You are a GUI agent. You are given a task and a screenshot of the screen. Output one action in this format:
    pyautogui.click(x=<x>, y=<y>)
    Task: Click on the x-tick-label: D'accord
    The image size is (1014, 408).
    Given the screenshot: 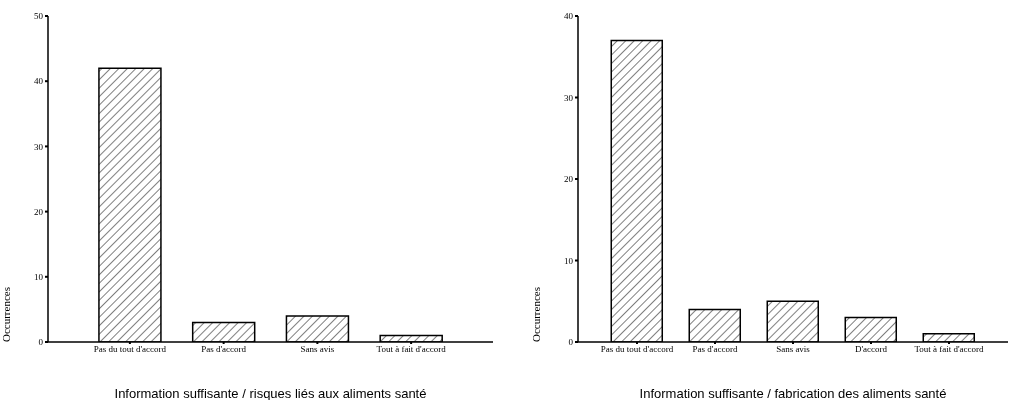 What is the action you would take?
    pyautogui.click(x=871, y=349)
    